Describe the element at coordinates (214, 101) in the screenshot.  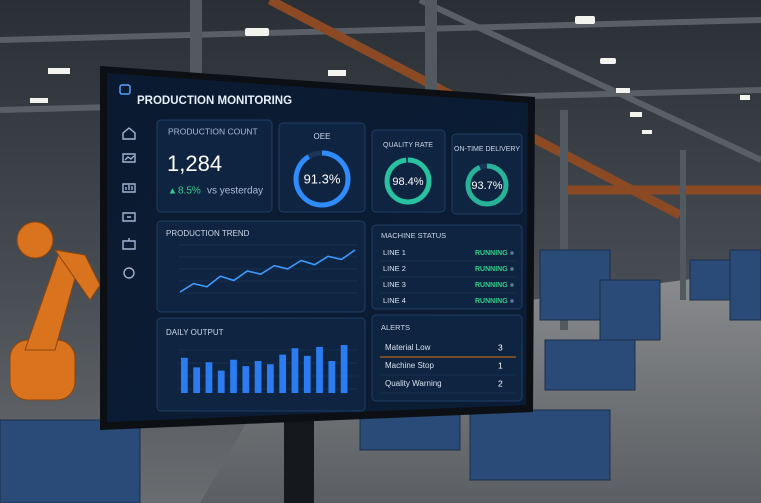
I see `header-title: PRODUCTION MONITORING` at that location.